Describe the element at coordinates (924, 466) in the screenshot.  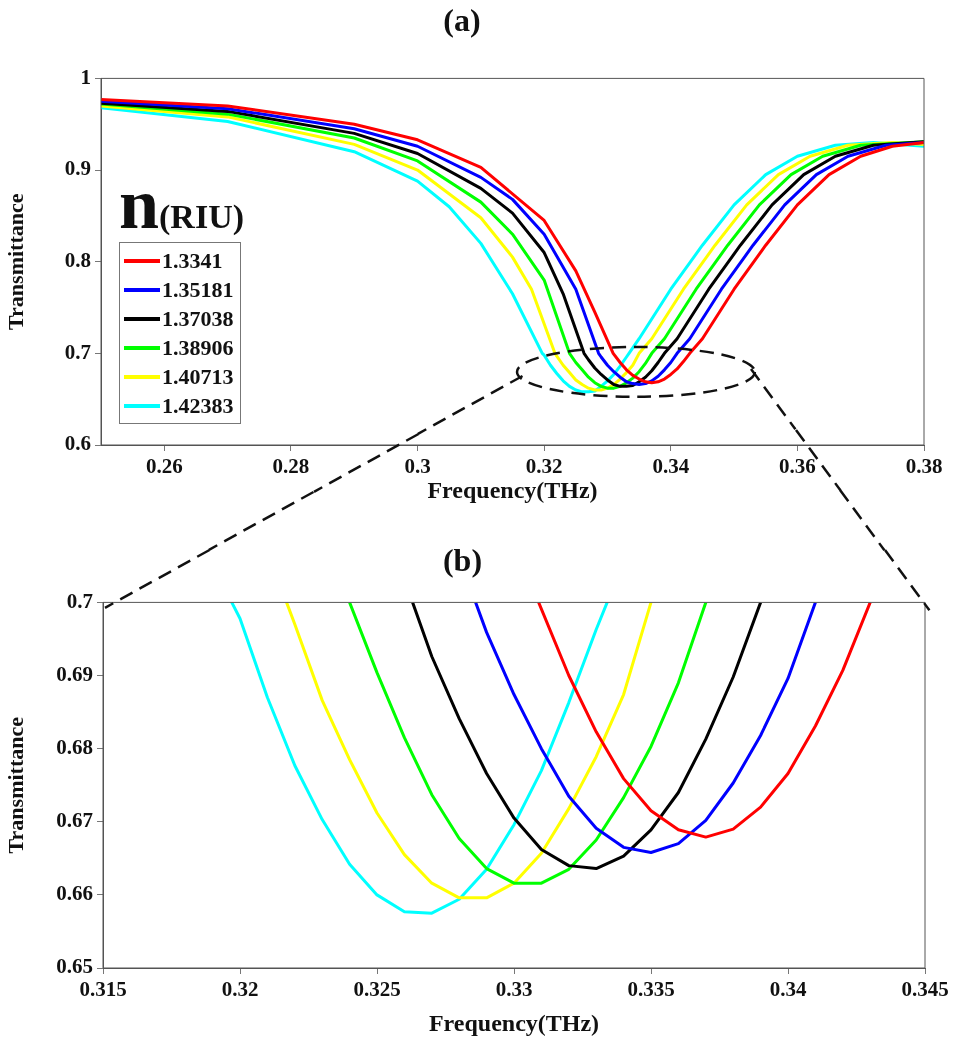
I see `x-tick-label: 0.38` at that location.